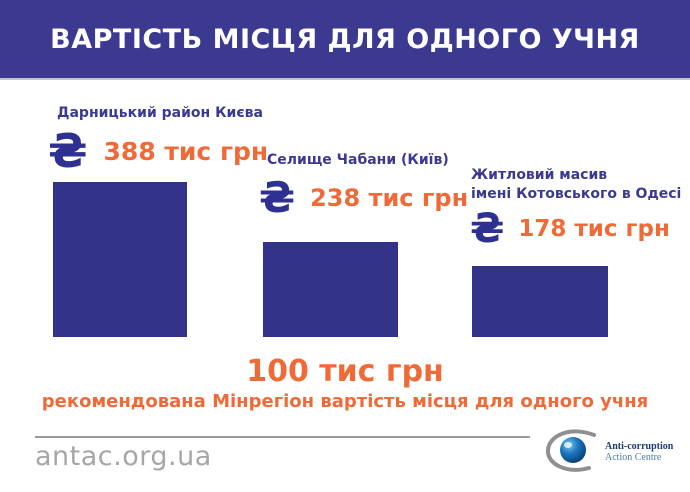 Image resolution: width=690 pixels, height=492 pixels. I want to click on footer-divider, so click(282, 437).